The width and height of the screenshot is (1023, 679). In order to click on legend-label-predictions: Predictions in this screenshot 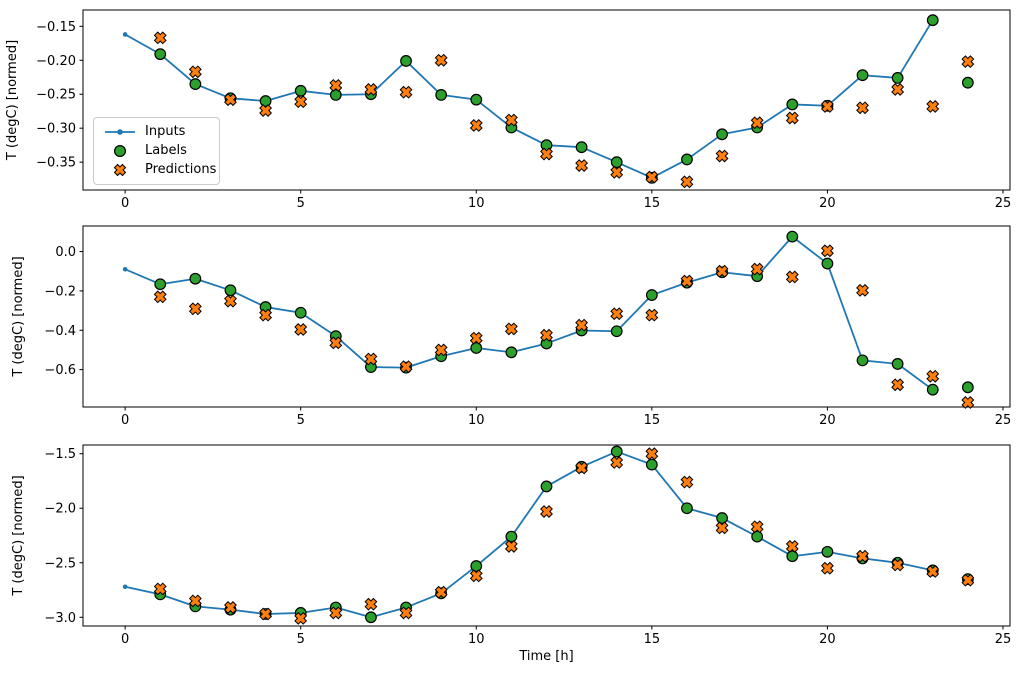, I will do `click(181, 169)`.